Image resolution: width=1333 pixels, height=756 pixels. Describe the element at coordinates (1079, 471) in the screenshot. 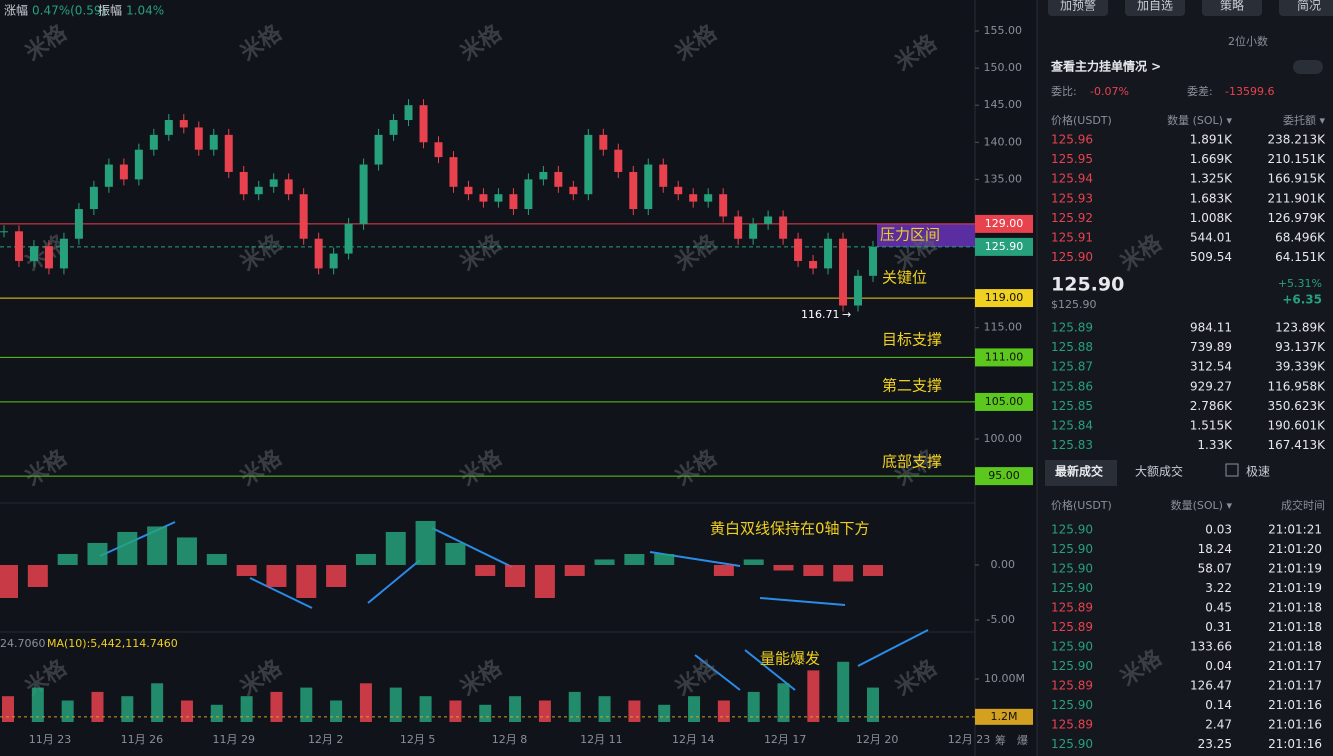

I see `tab: 最新成交` at that location.